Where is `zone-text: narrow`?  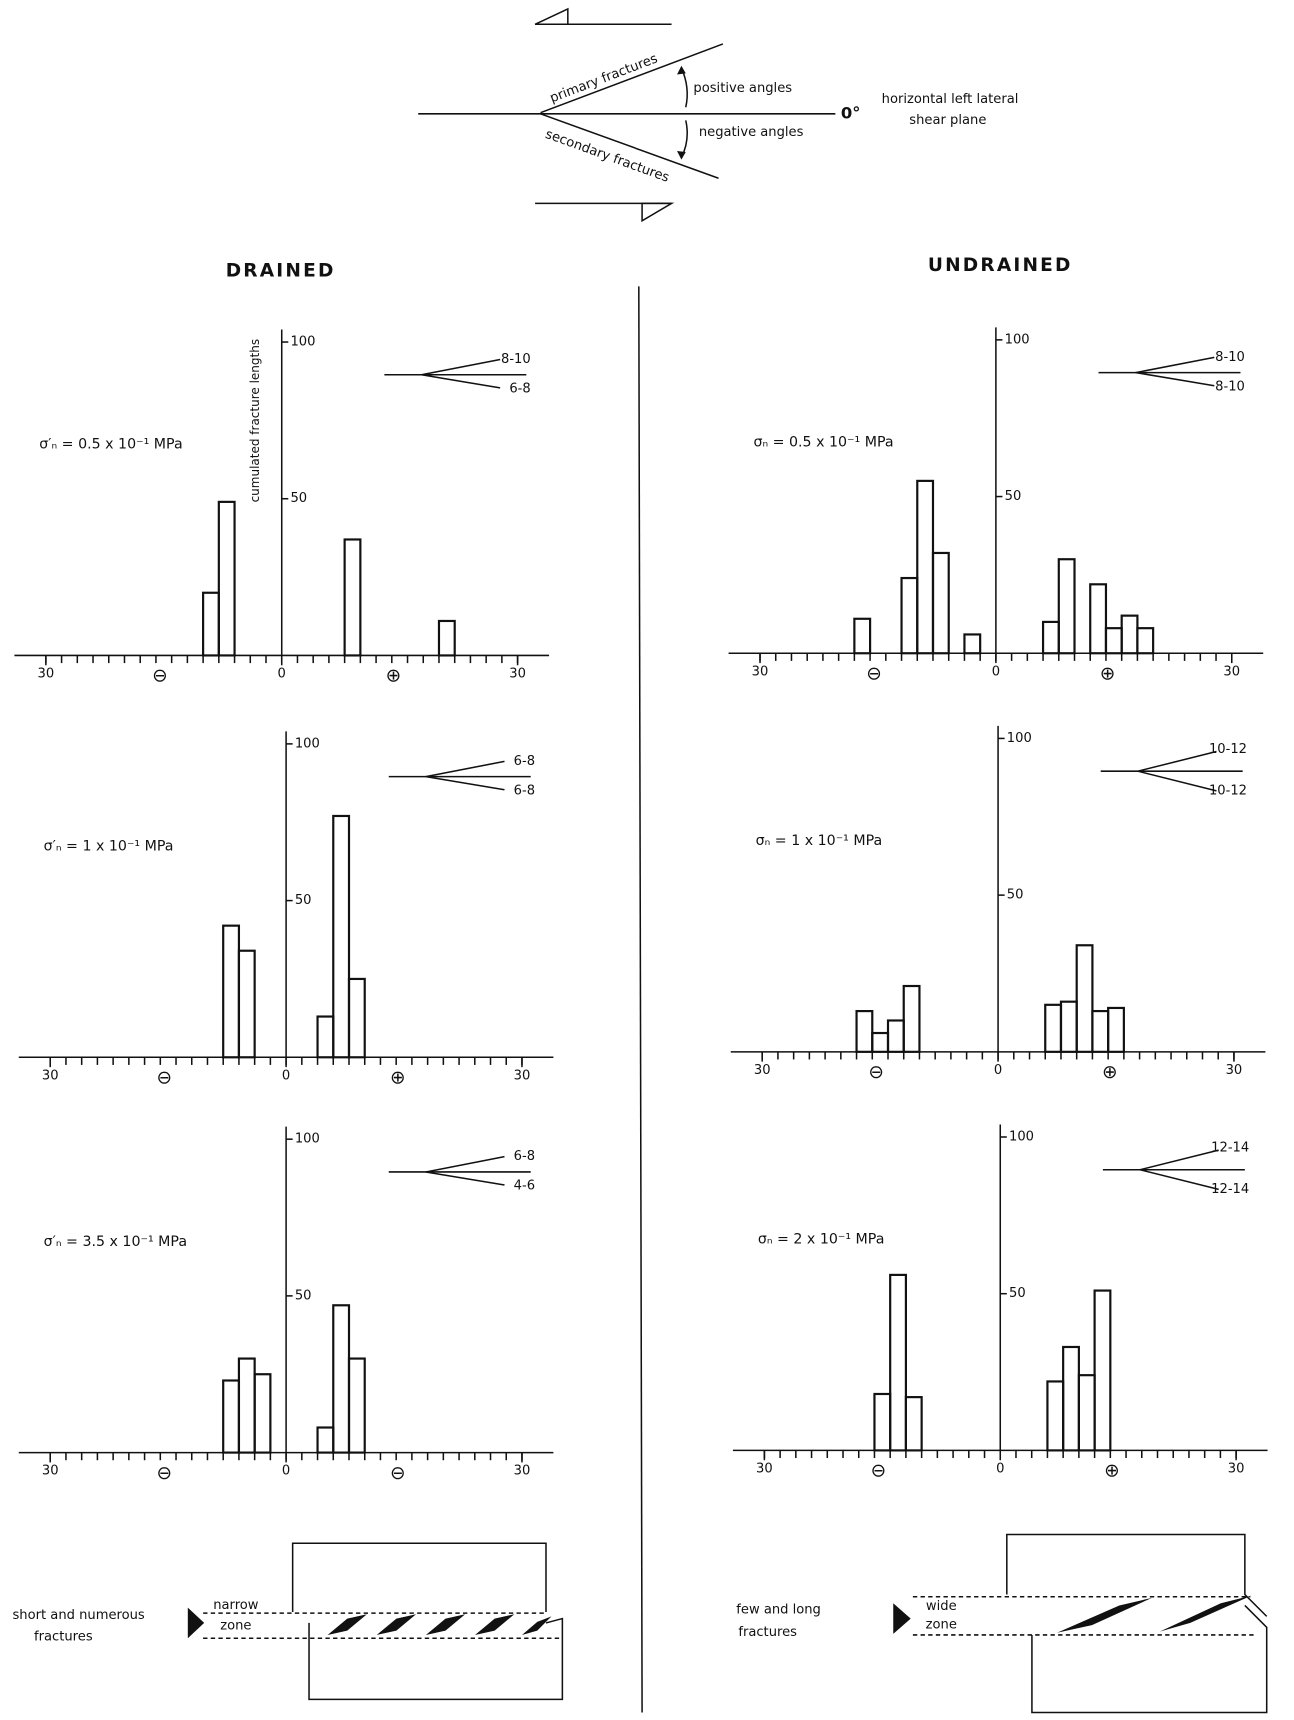
zone-text: narrow is located at coordinates (236, 1605).